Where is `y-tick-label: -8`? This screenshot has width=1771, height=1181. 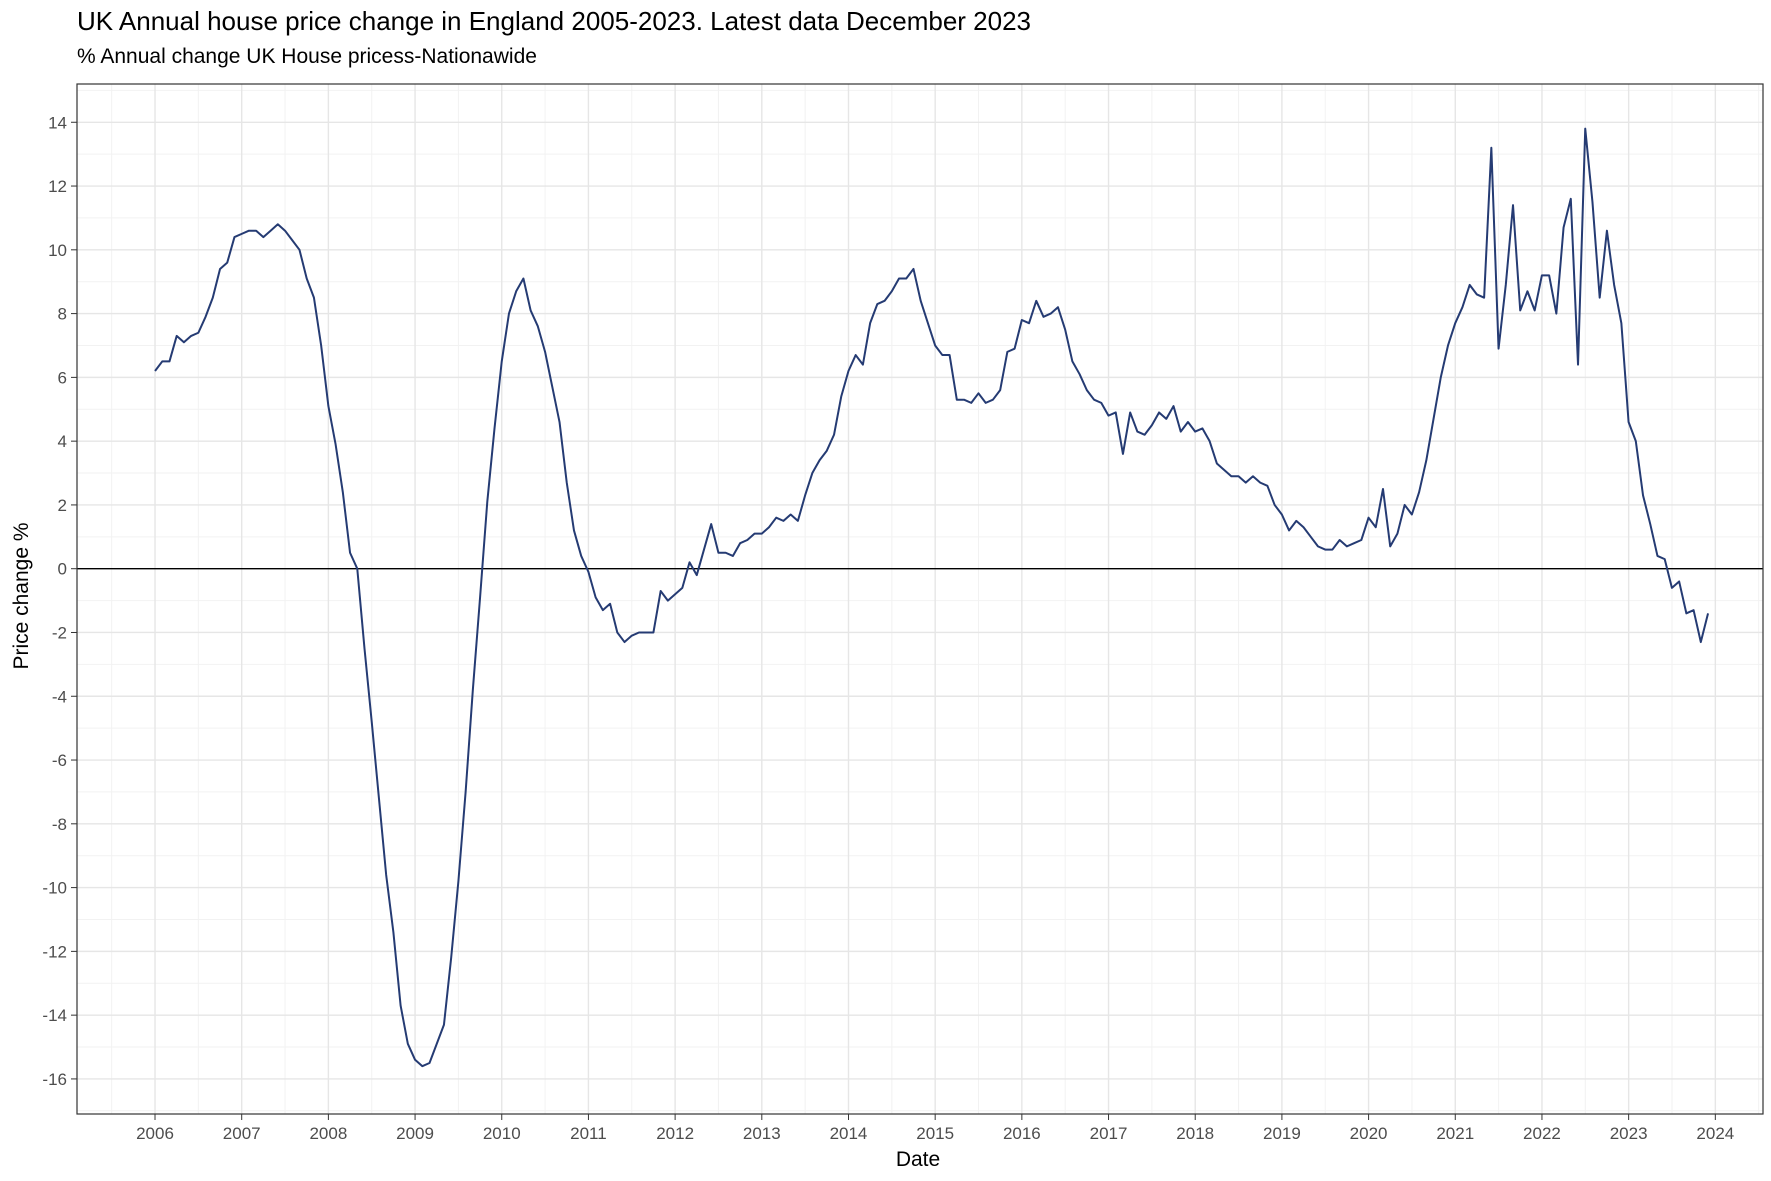 y-tick-label: -8 is located at coordinates (59, 824).